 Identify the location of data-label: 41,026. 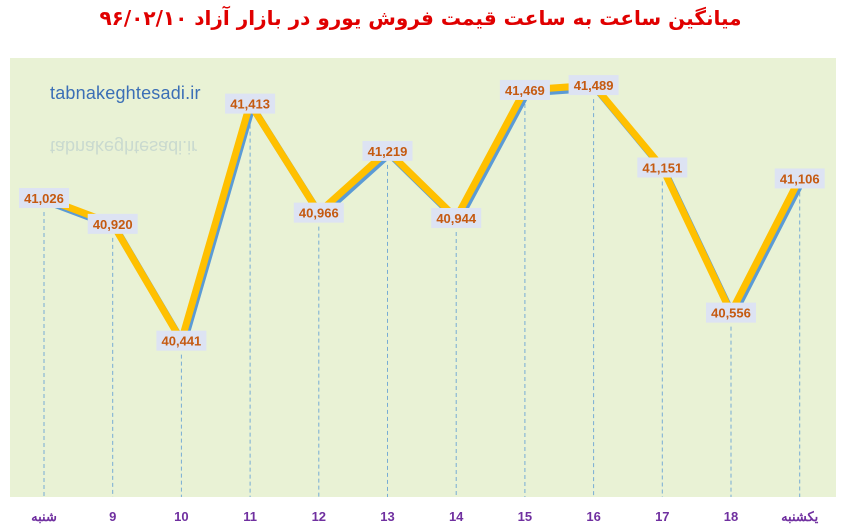
(44, 197).